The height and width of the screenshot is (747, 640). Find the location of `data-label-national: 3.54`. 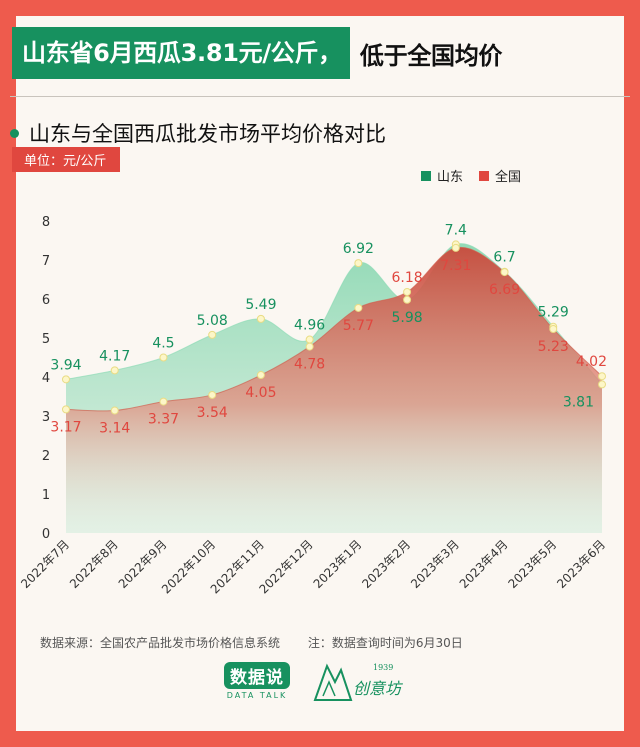

data-label-national: 3.54 is located at coordinates (212, 413).